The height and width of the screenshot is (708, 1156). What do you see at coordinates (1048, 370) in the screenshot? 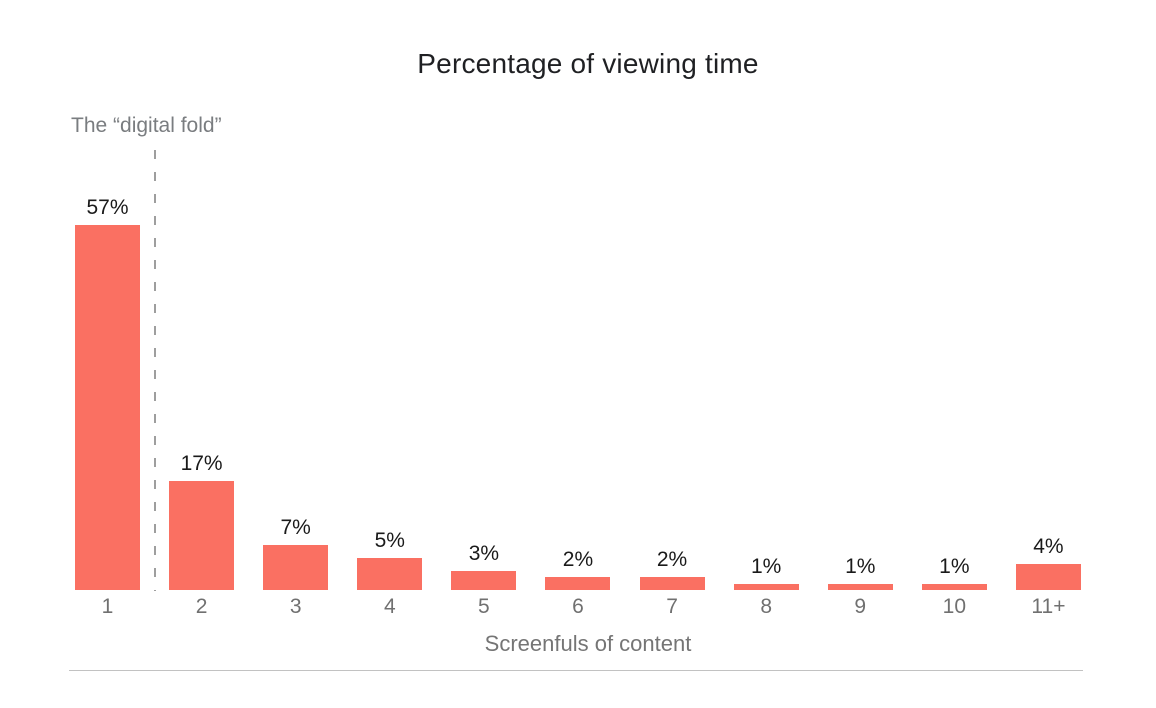
I see `bar-column: 4%` at bounding box center [1048, 370].